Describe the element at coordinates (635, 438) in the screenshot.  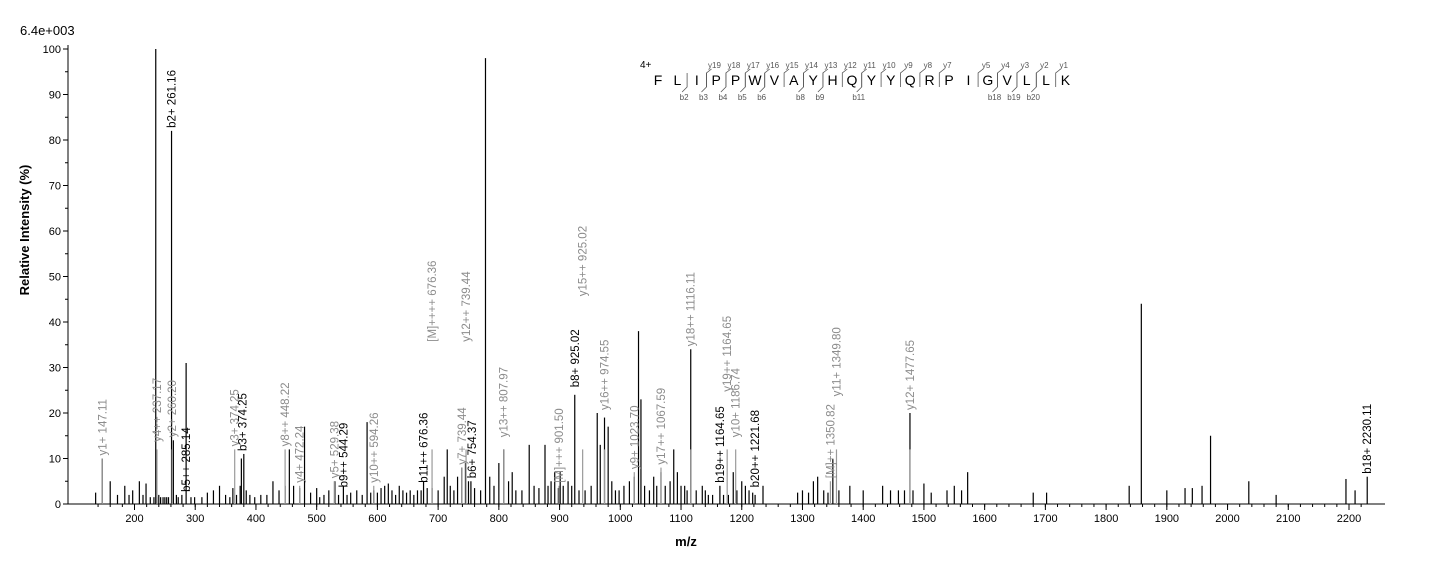
I see `peak-label: y9+ 1023.70` at that location.